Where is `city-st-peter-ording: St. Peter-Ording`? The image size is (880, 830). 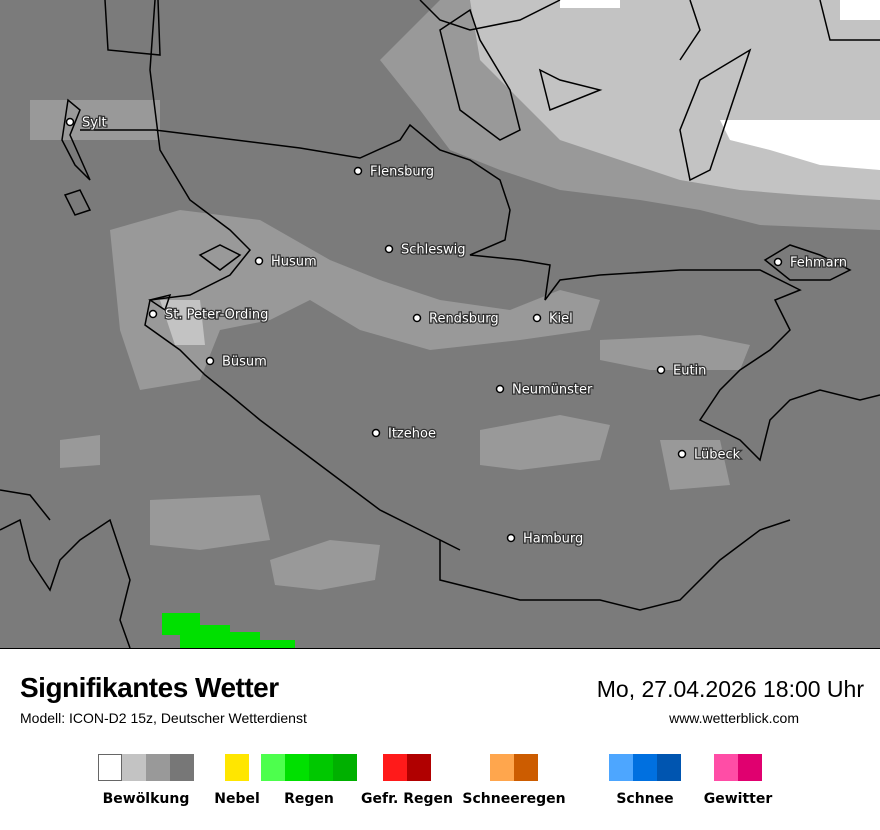
city-st-peter-ording: St. Peter-Ording is located at coordinates (209, 315).